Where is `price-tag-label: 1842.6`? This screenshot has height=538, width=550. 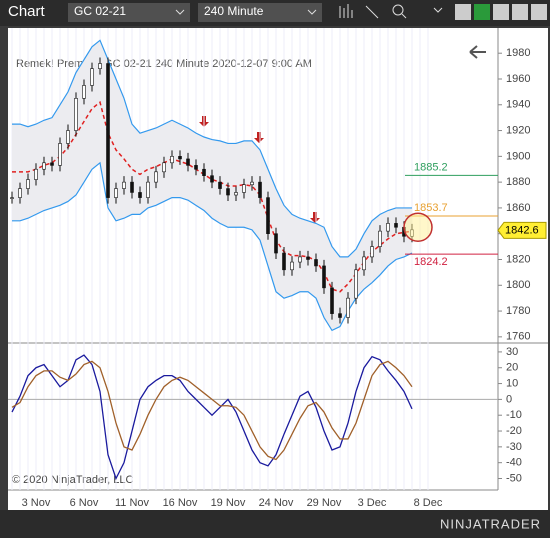
price-tag-label: 1842.6 is located at coordinates (522, 230).